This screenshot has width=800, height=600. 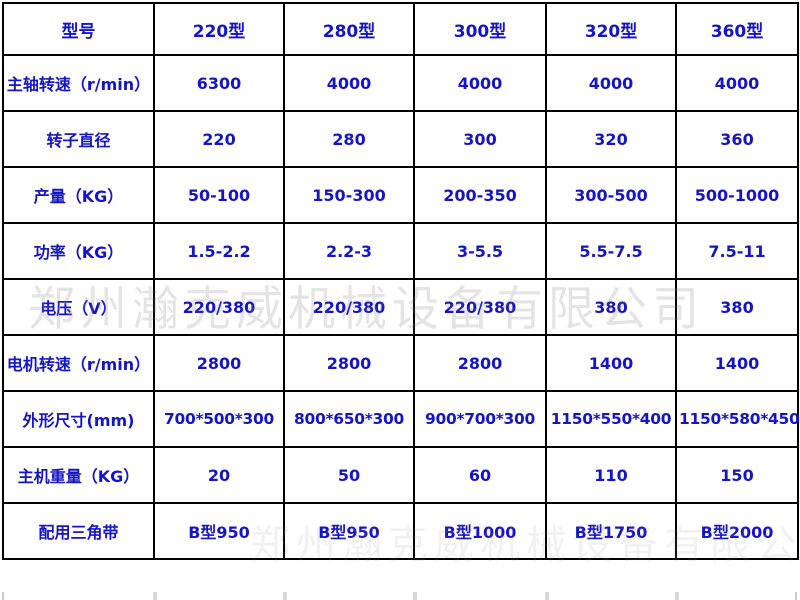 What do you see at coordinates (480, 139) in the screenshot?
I see `cell-value: 300` at bounding box center [480, 139].